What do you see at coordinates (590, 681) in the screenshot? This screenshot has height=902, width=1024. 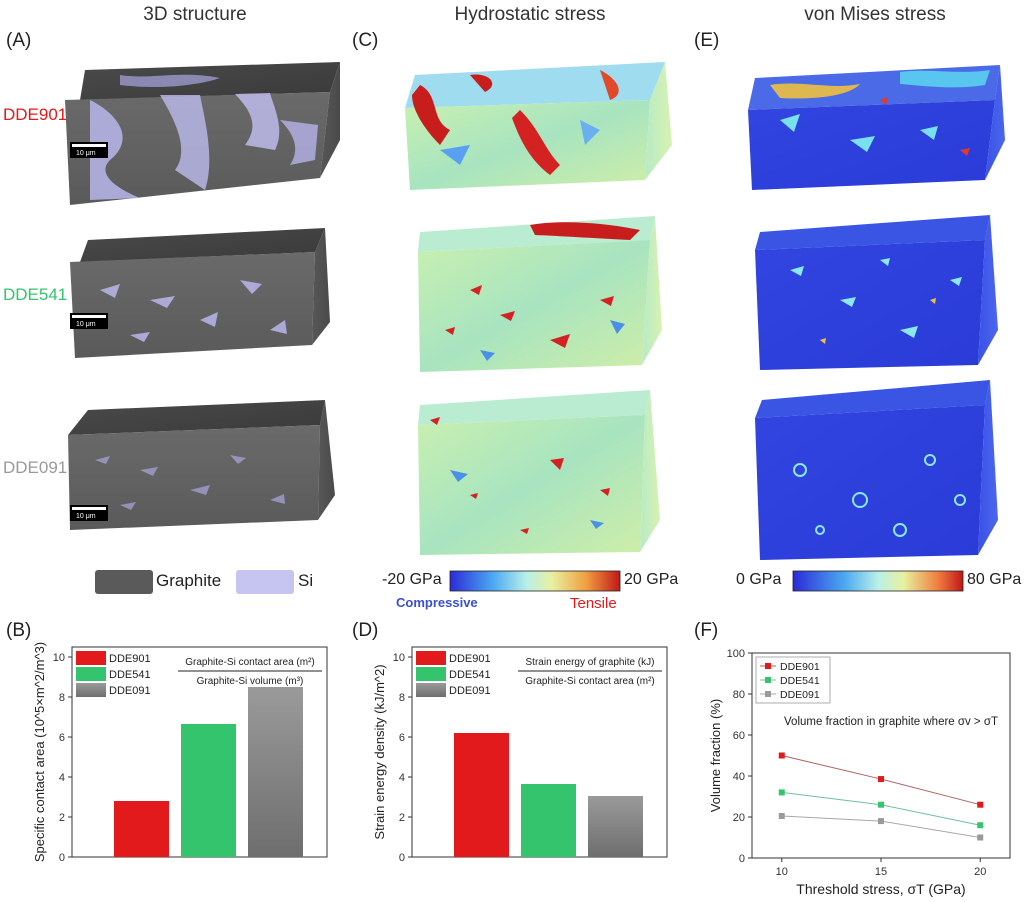 I see `formula-denominator: Graphite-Si contact area (m²)` at bounding box center [590, 681].